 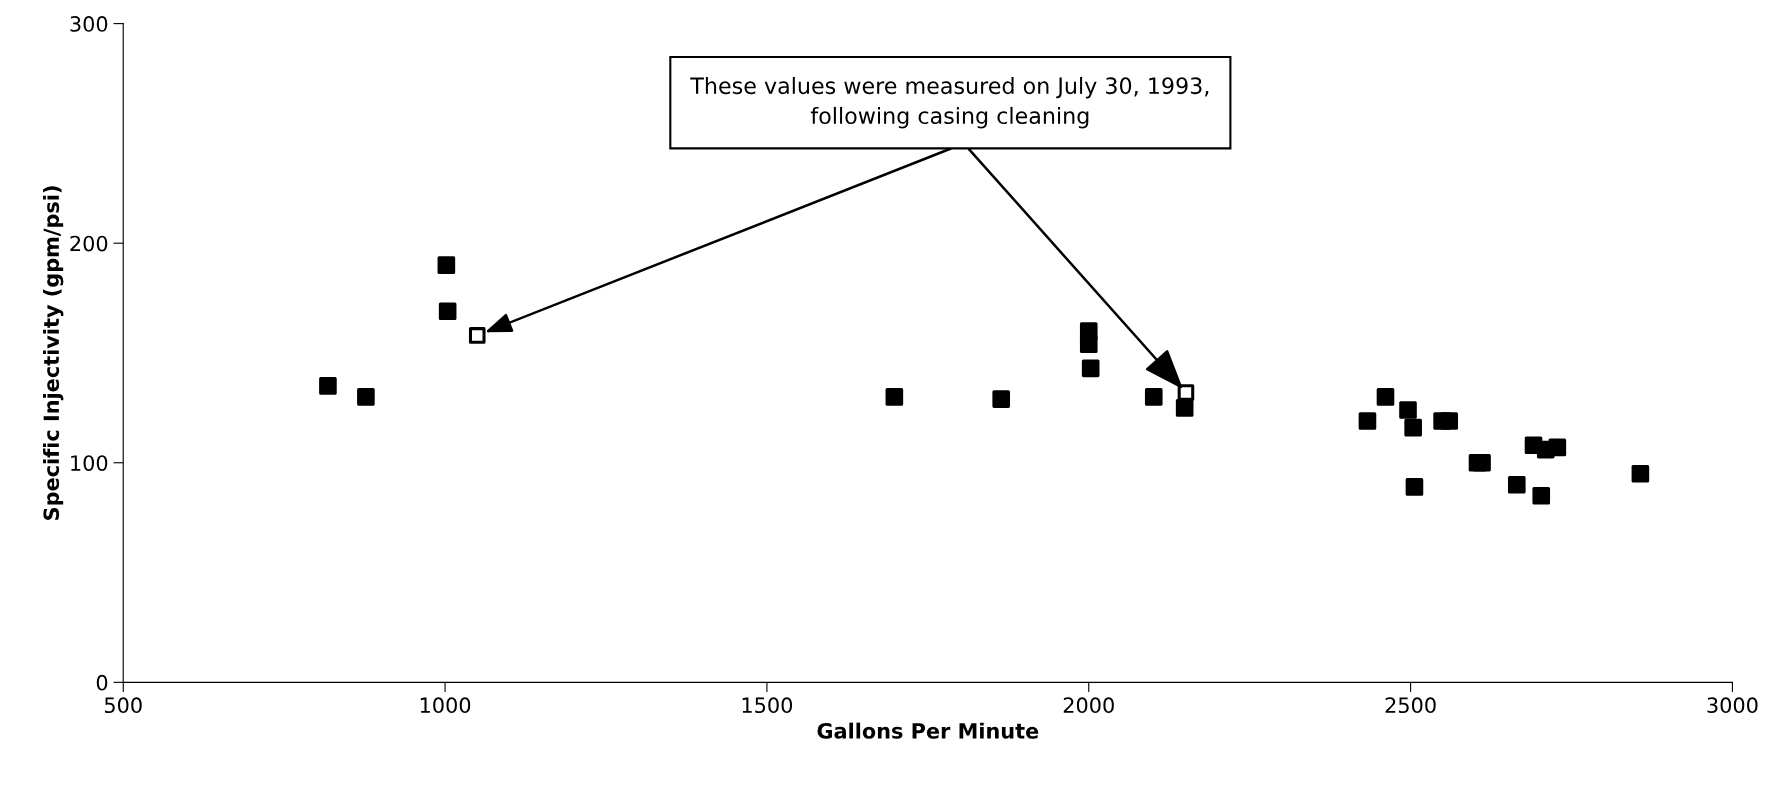 I want to click on y-tick-label: 100, so click(x=89, y=463).